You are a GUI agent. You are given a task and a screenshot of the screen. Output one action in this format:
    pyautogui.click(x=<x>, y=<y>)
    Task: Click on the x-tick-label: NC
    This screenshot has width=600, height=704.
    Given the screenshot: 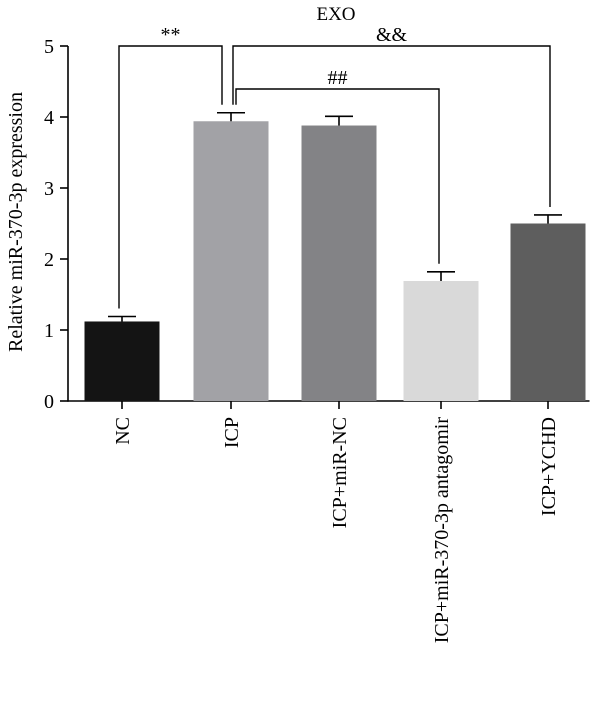 What is the action you would take?
    pyautogui.click(x=123, y=431)
    